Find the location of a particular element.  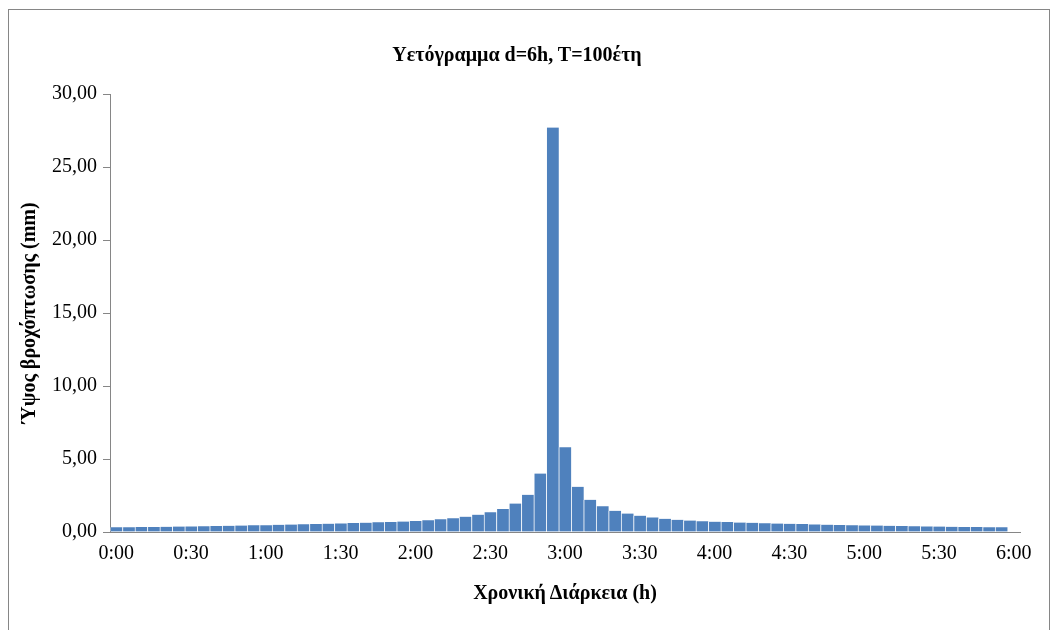

y-tick-label: 25,00 is located at coordinates (74, 165).